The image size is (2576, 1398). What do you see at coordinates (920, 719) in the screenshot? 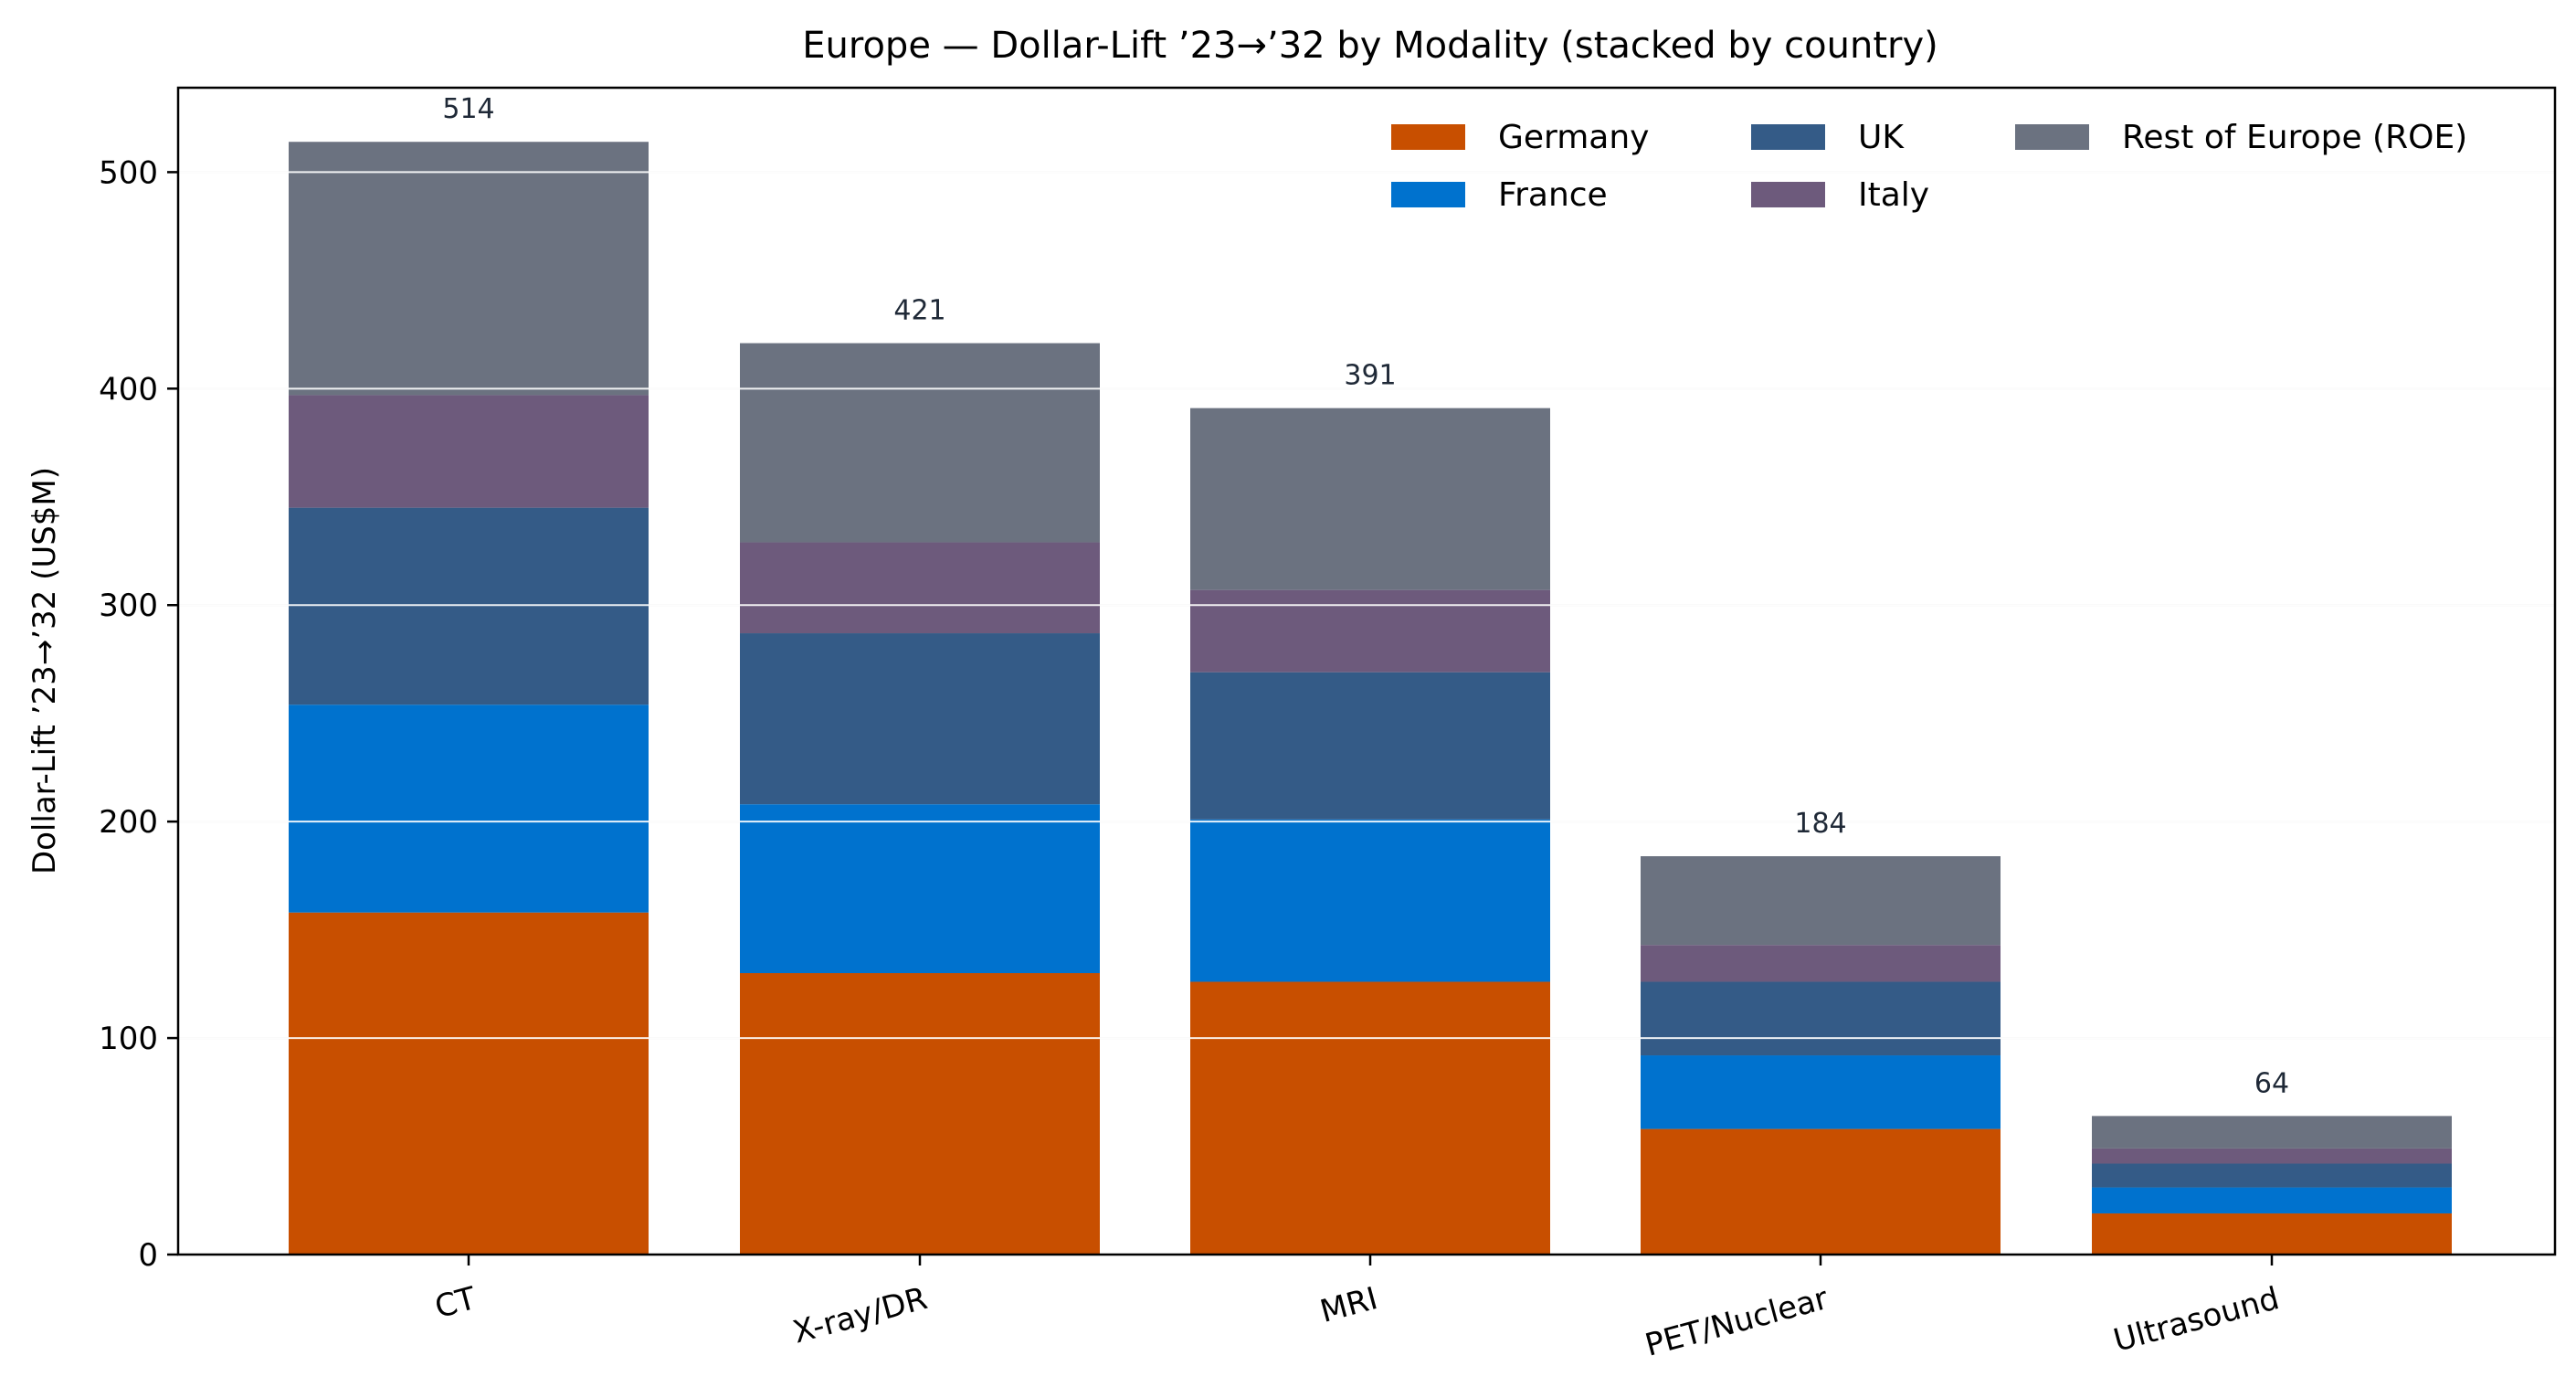
I see `bar-uk-x-ray-dr` at bounding box center [920, 719].